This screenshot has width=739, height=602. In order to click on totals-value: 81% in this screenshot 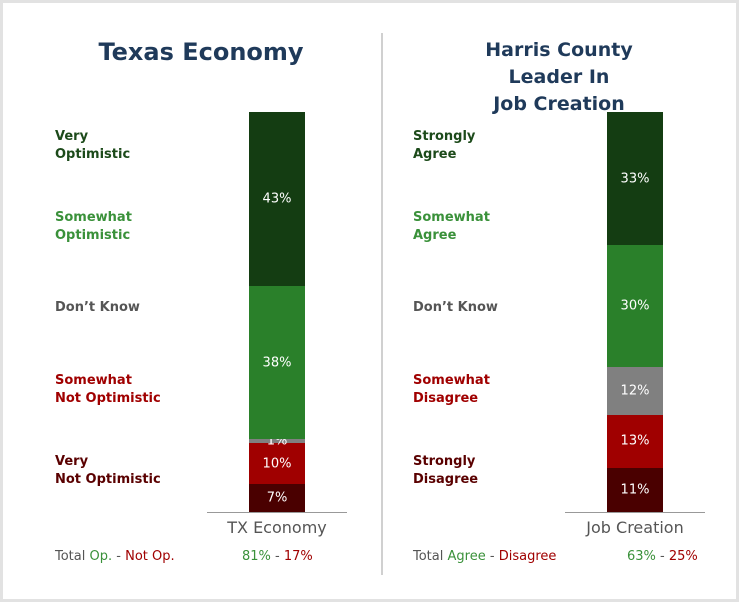, I will do `click(256, 556)`.